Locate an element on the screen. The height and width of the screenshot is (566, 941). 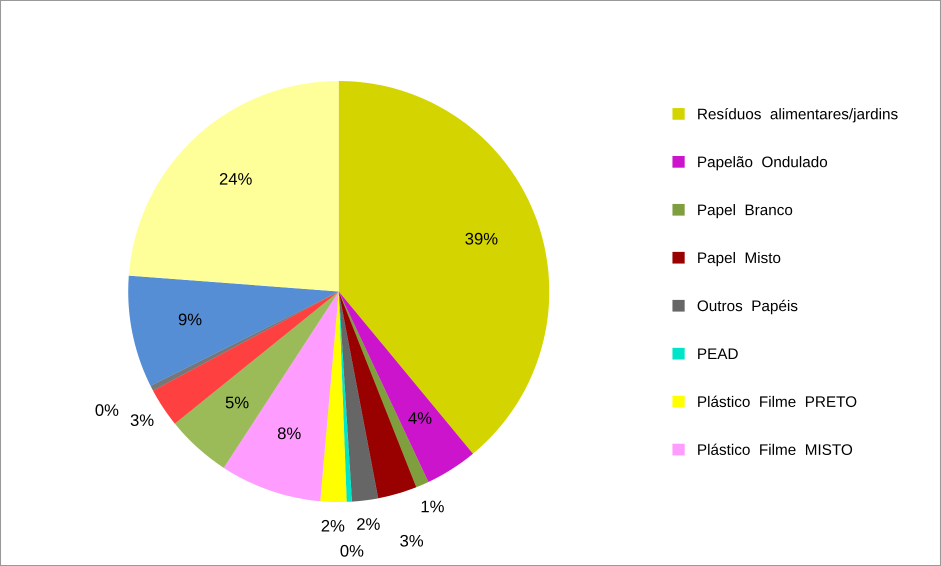
legend-label: Papelão Ondulado is located at coordinates (763, 163).